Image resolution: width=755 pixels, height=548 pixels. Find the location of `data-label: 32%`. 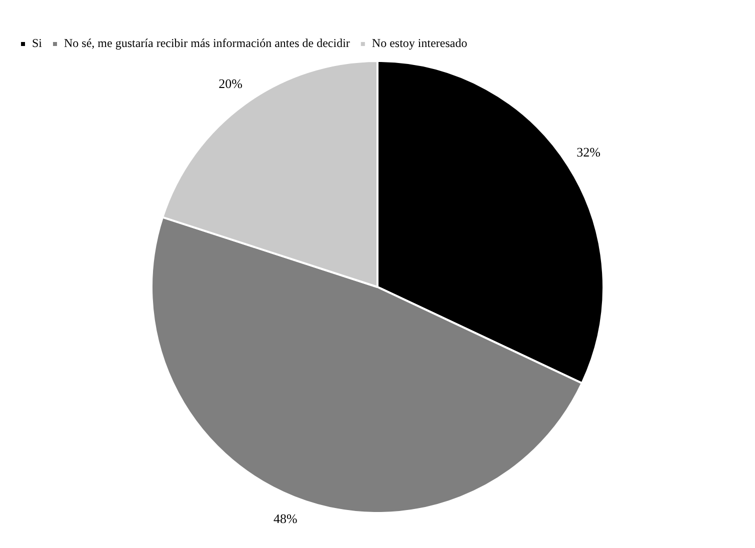

data-label: 32% is located at coordinates (588, 152).